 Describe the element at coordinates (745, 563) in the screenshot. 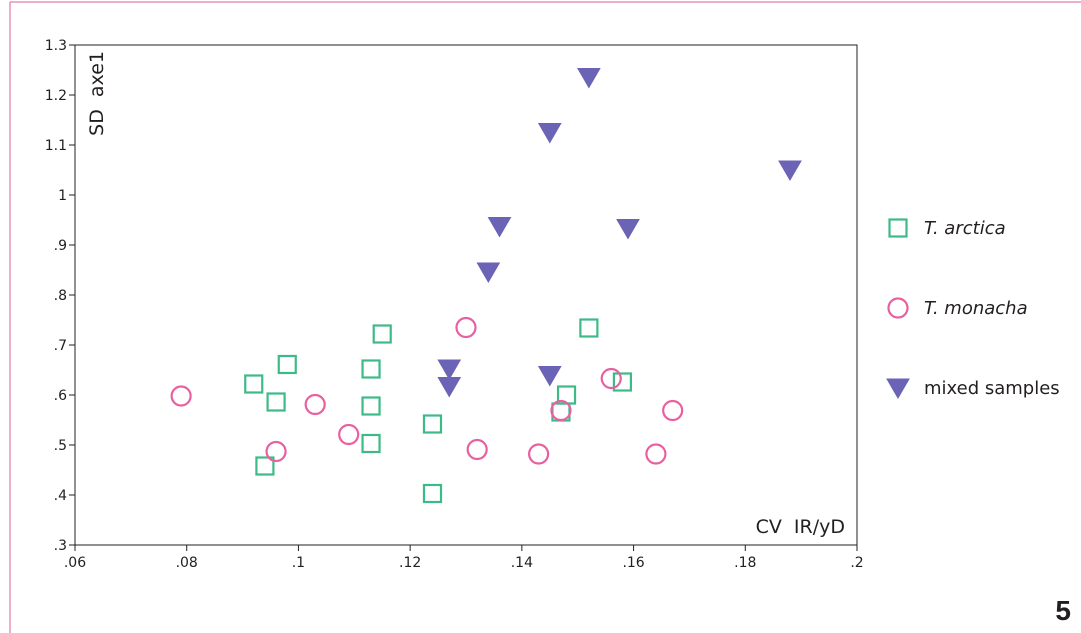

I see `x-tick-label: .18` at that location.